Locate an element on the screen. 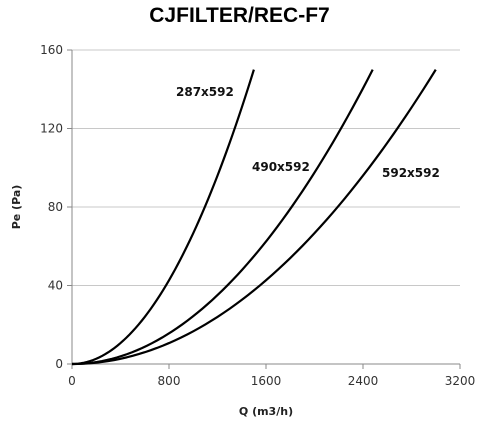 Image resolution: width=479 pixels, height=425 pixels. series-label-490x592: 490x592 is located at coordinates (281, 167).